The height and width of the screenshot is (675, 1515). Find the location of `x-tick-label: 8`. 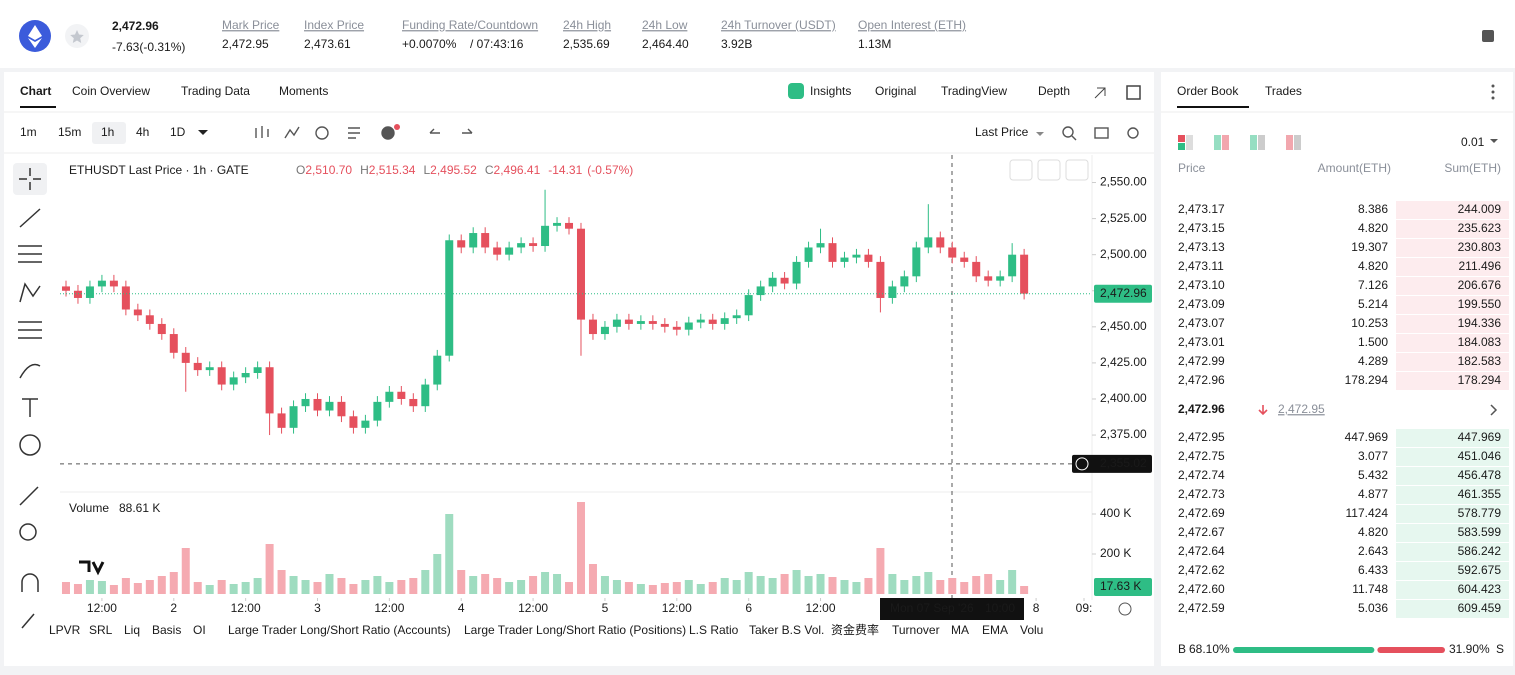

x-tick-label: 8 is located at coordinates (1036, 608).